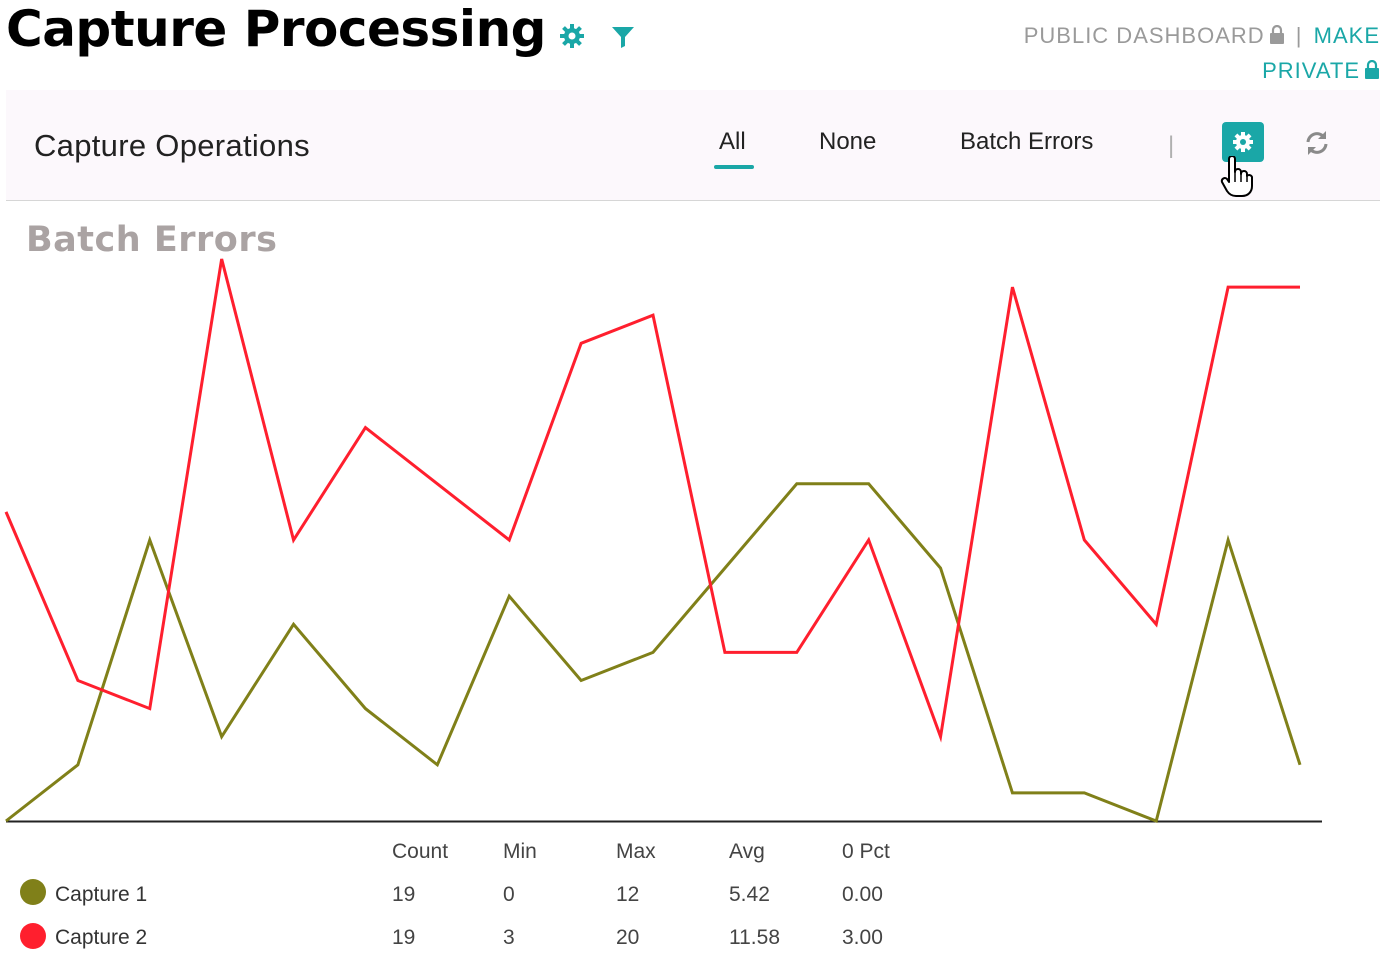  Describe the element at coordinates (747, 851) in the screenshot. I see `stats-header-avg: Avg` at that location.